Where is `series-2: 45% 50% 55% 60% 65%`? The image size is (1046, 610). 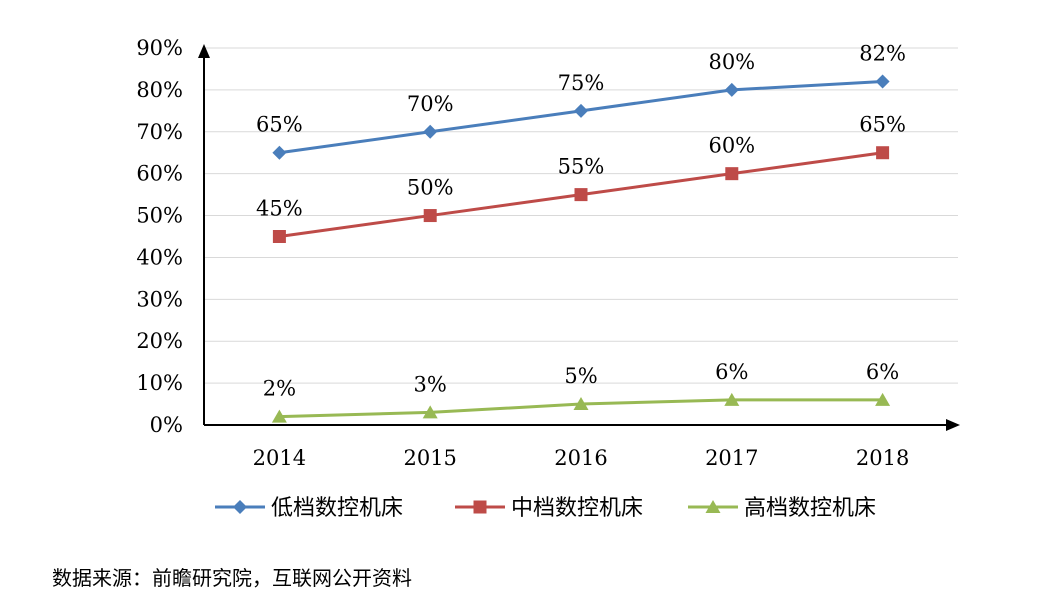 series-2: 45% 50% 55% 60% 65% is located at coordinates (581, 178).